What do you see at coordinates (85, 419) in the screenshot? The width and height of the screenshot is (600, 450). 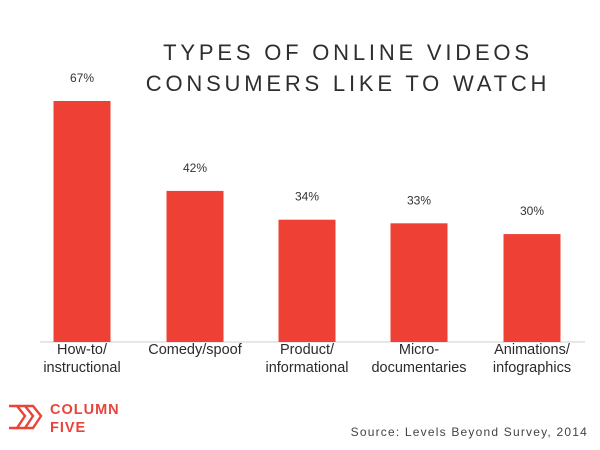 I see `column-five-logo-text: COLUMN FIVE` at bounding box center [85, 419].